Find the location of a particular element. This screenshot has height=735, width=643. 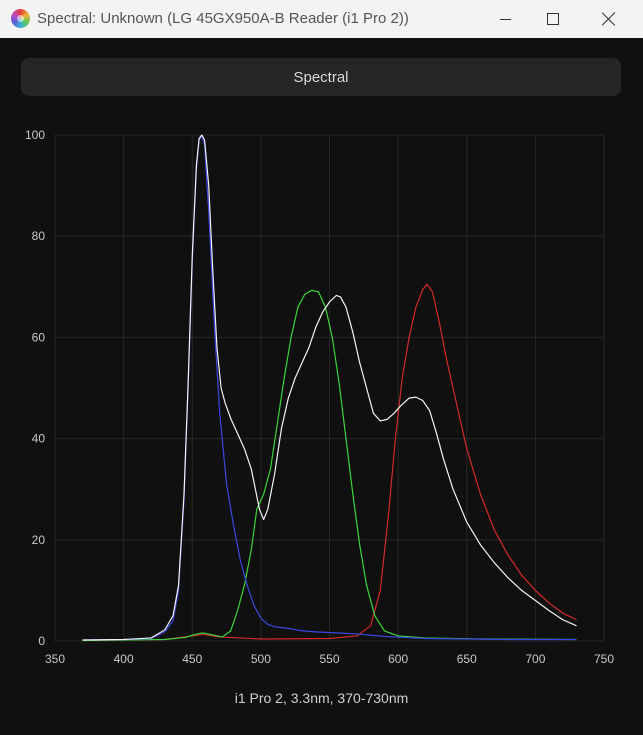

maximize-button is located at coordinates (553, 19).